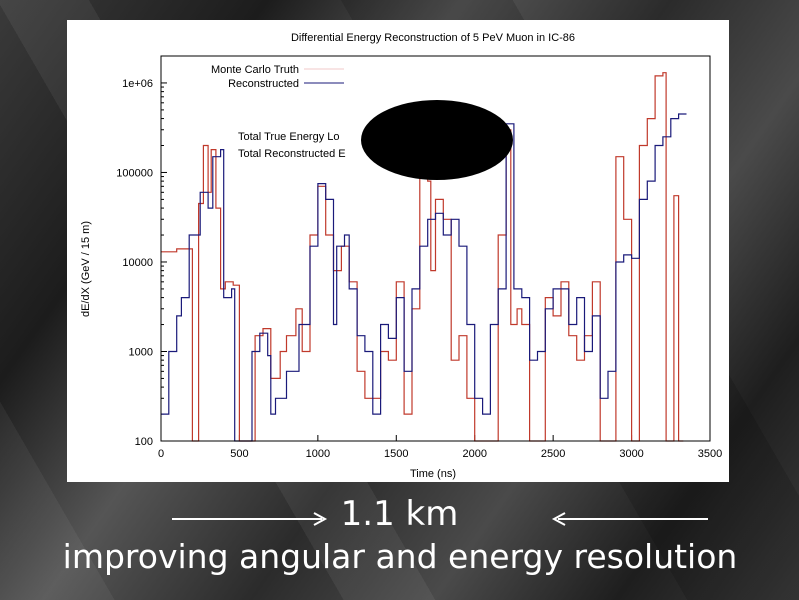  Describe the element at coordinates (318, 454) in the screenshot. I see `x-tick-label: 1000` at that location.